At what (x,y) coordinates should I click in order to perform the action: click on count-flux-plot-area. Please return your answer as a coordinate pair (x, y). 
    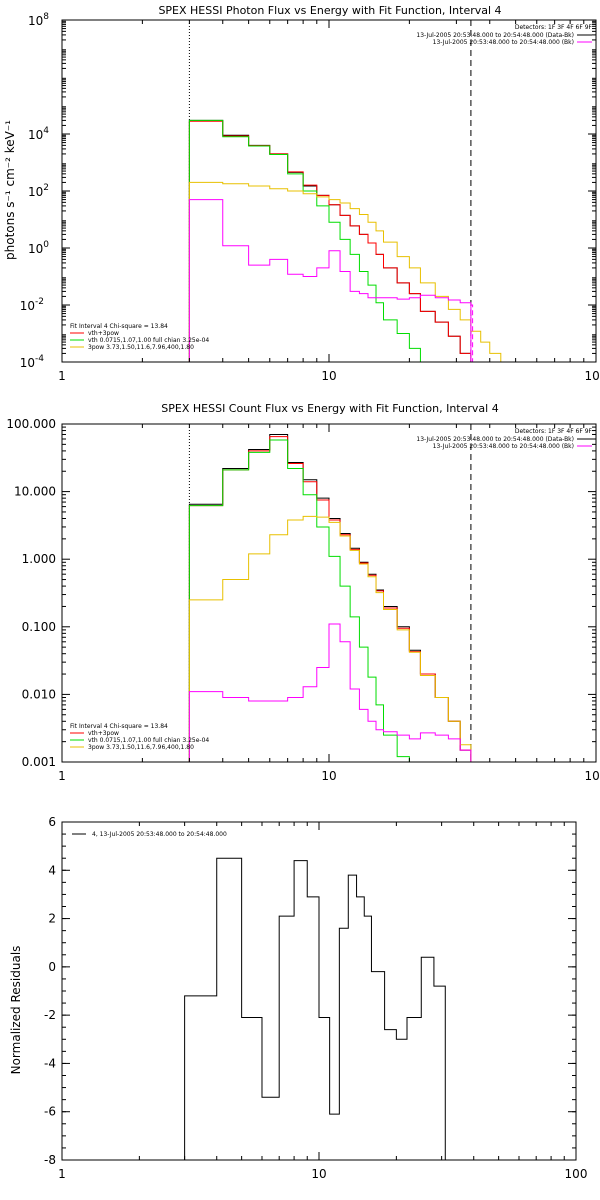
    Looking at the image, I should click on (339, 593).